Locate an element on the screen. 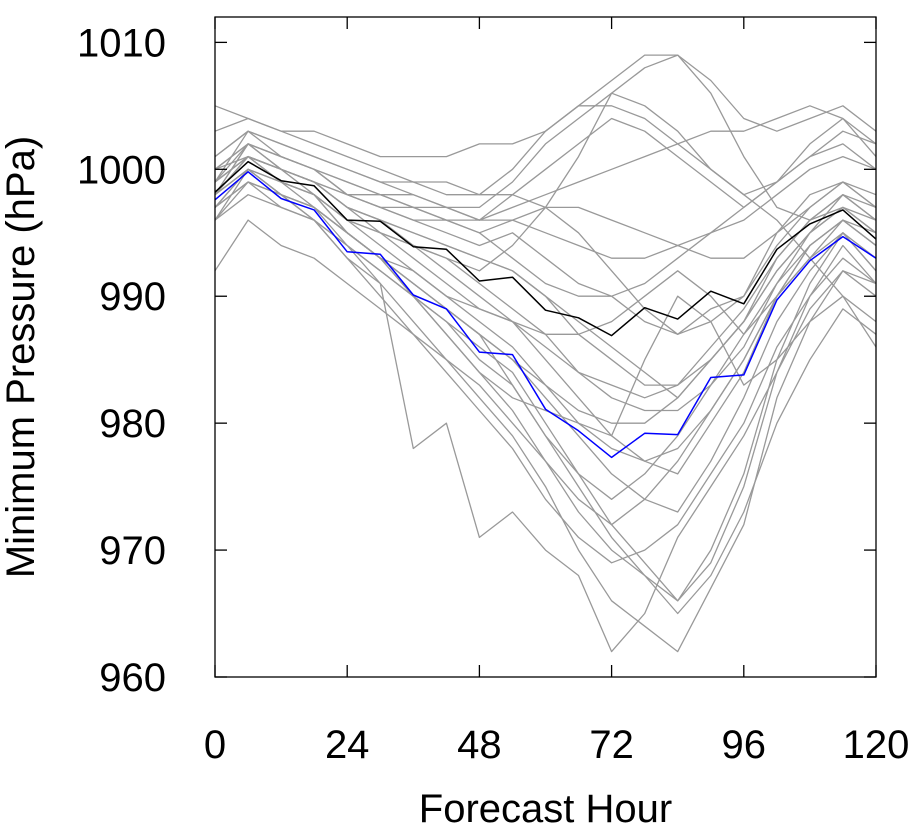 The height and width of the screenshot is (827, 910). x-tick-label: 24 is located at coordinates (347, 745).